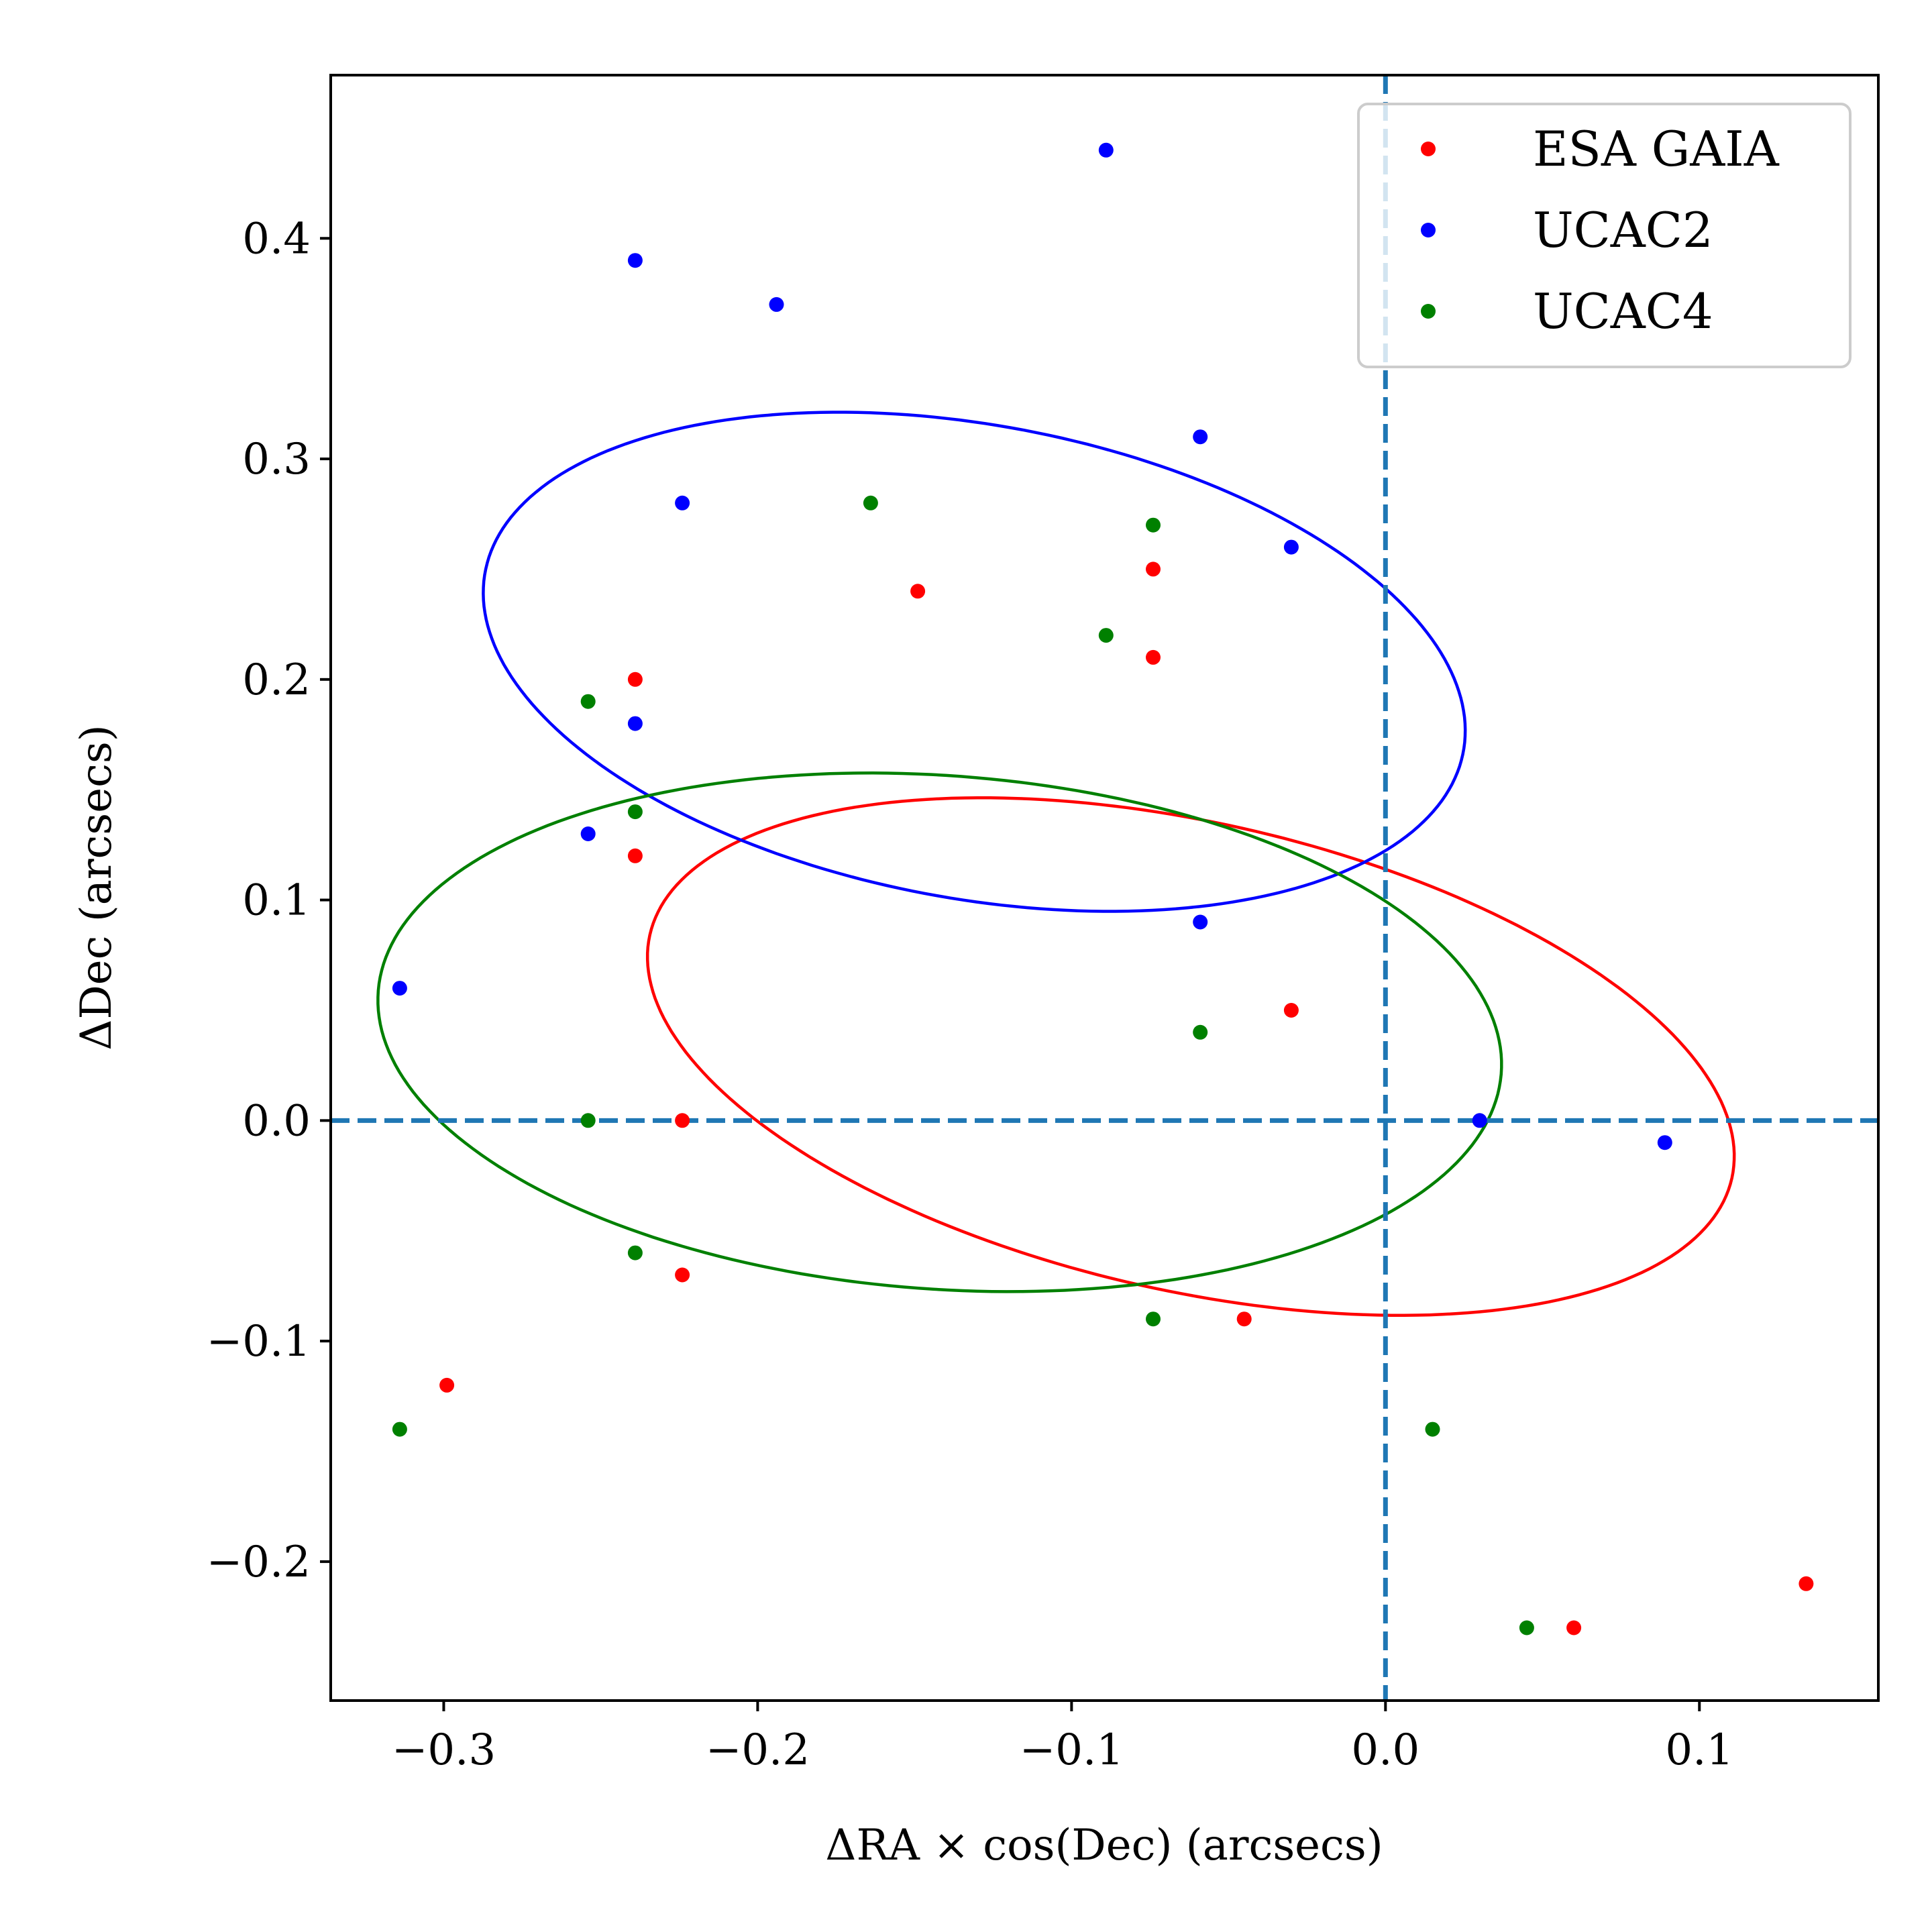 The width and height of the screenshot is (1932, 1932). Describe the element at coordinates (1623, 311) in the screenshot. I see `legend-label-2: UCAC4` at that location.